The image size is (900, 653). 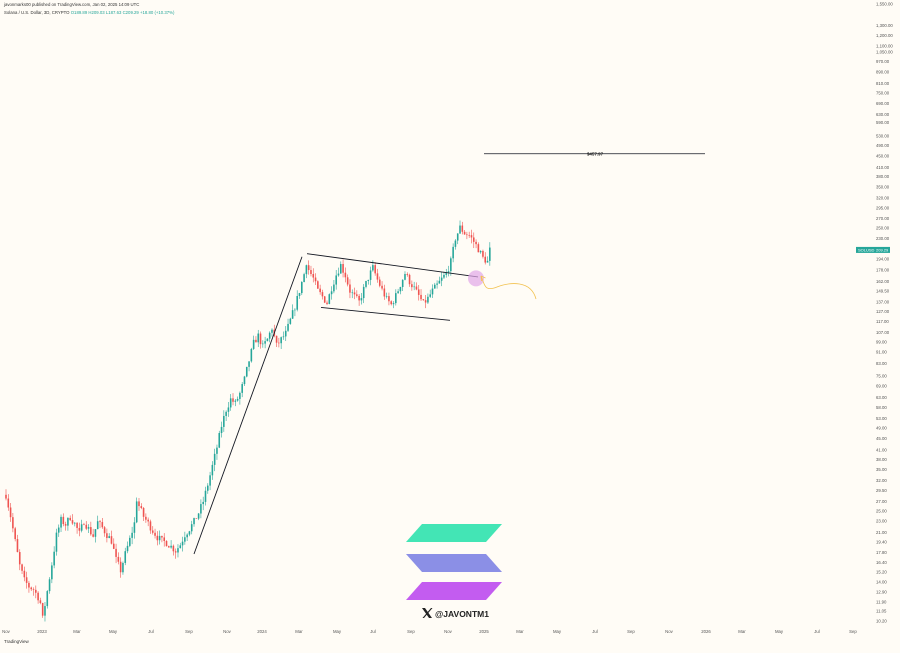 I want to click on price-tick-label: 11.05, so click(x=881, y=611).